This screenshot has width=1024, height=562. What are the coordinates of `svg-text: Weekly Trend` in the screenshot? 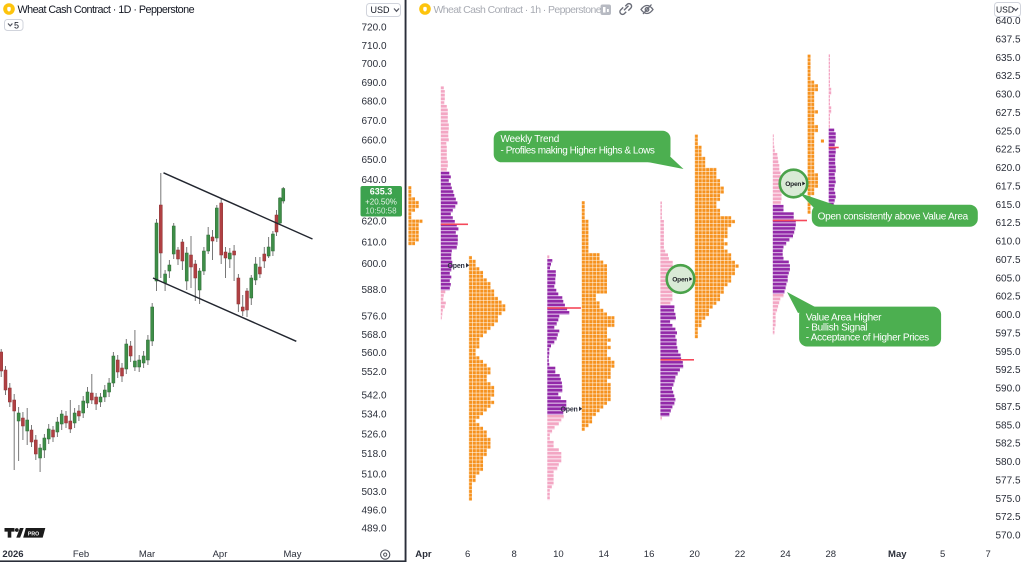 It's located at (530, 139).